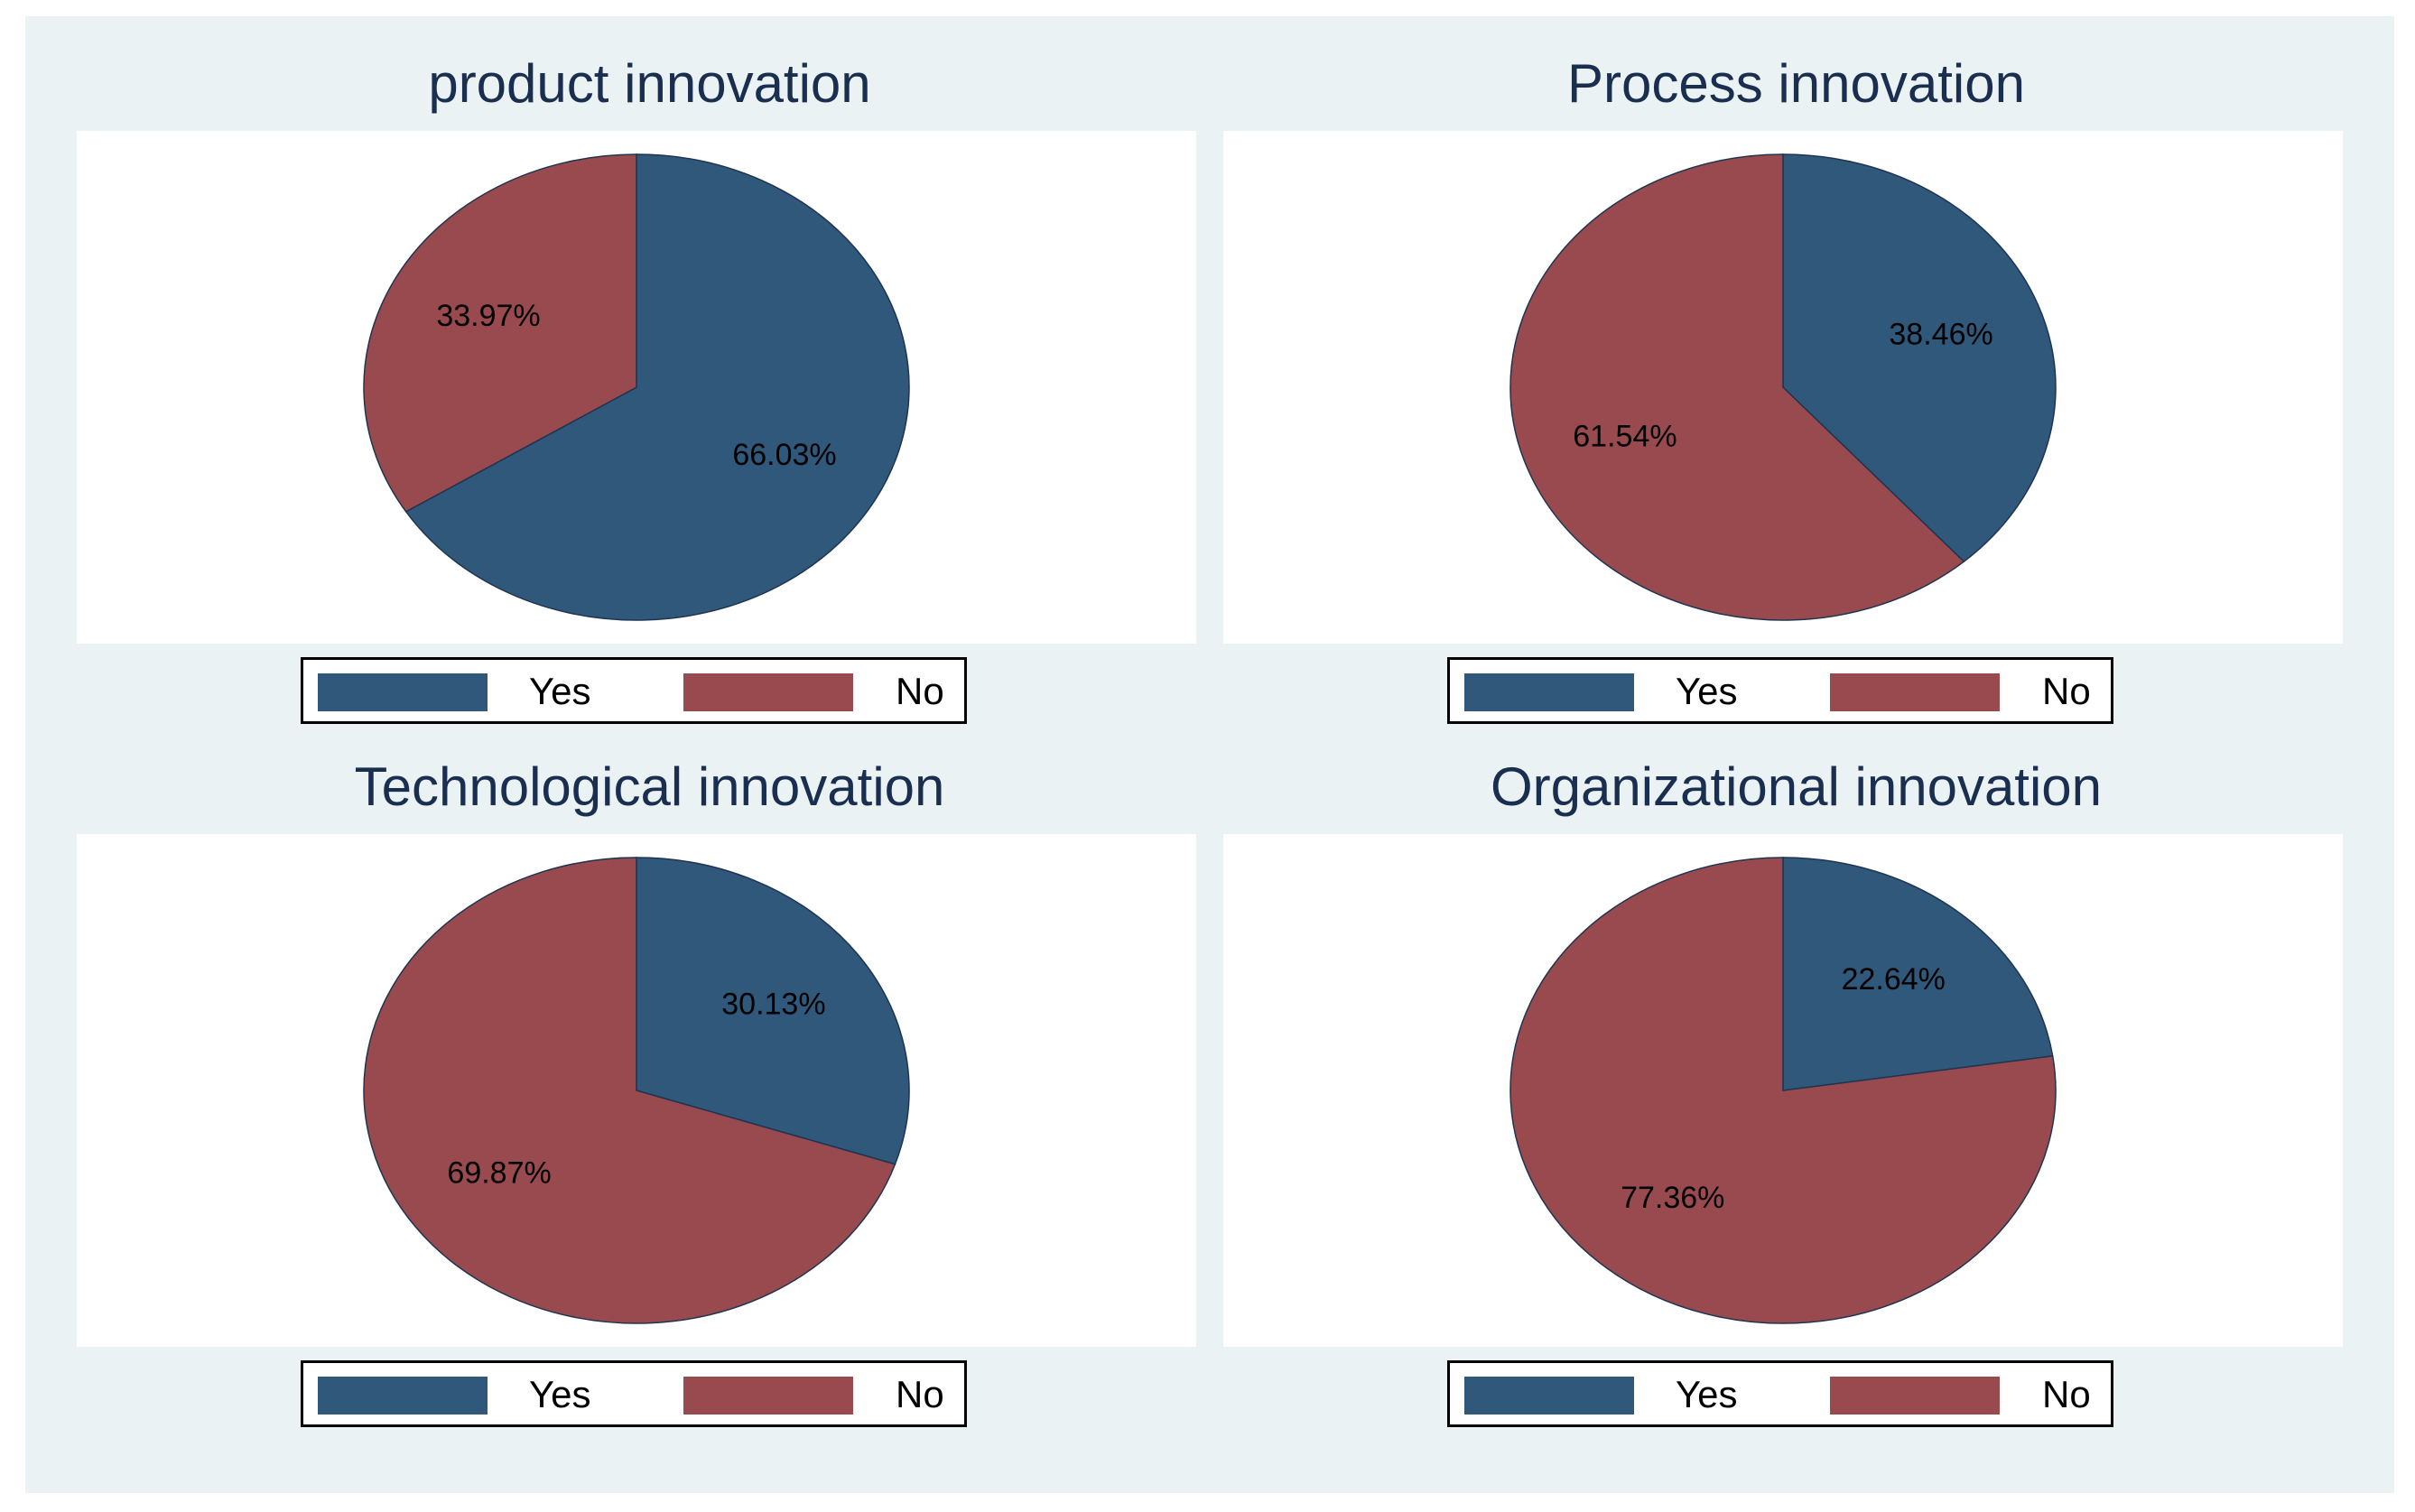 The height and width of the screenshot is (1512, 2415). I want to click on chart-title: product innovation, so click(649, 83).